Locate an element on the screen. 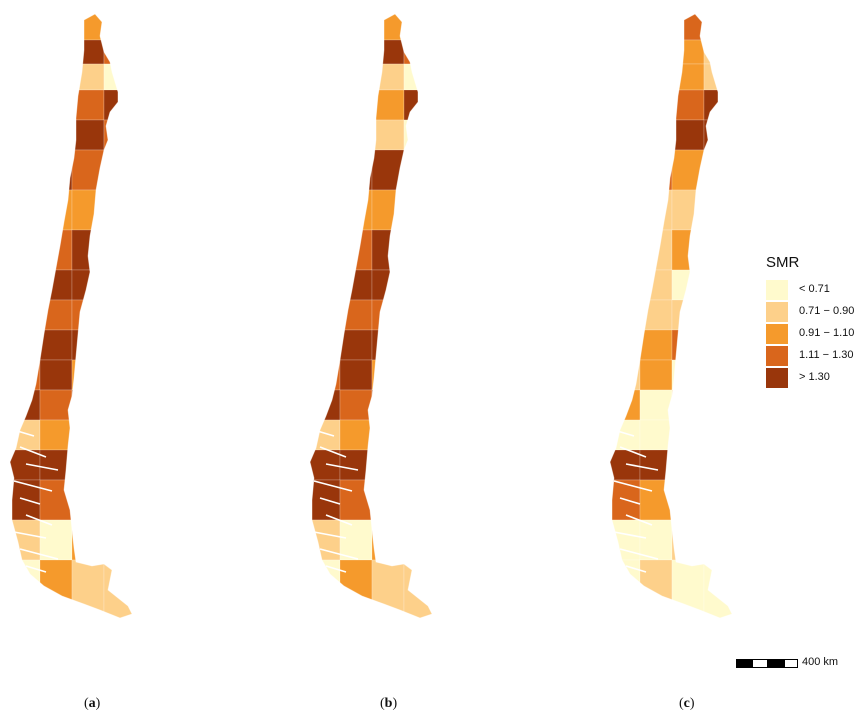 This screenshot has width=864, height=713. map-panel-b is located at coordinates (371, 316).